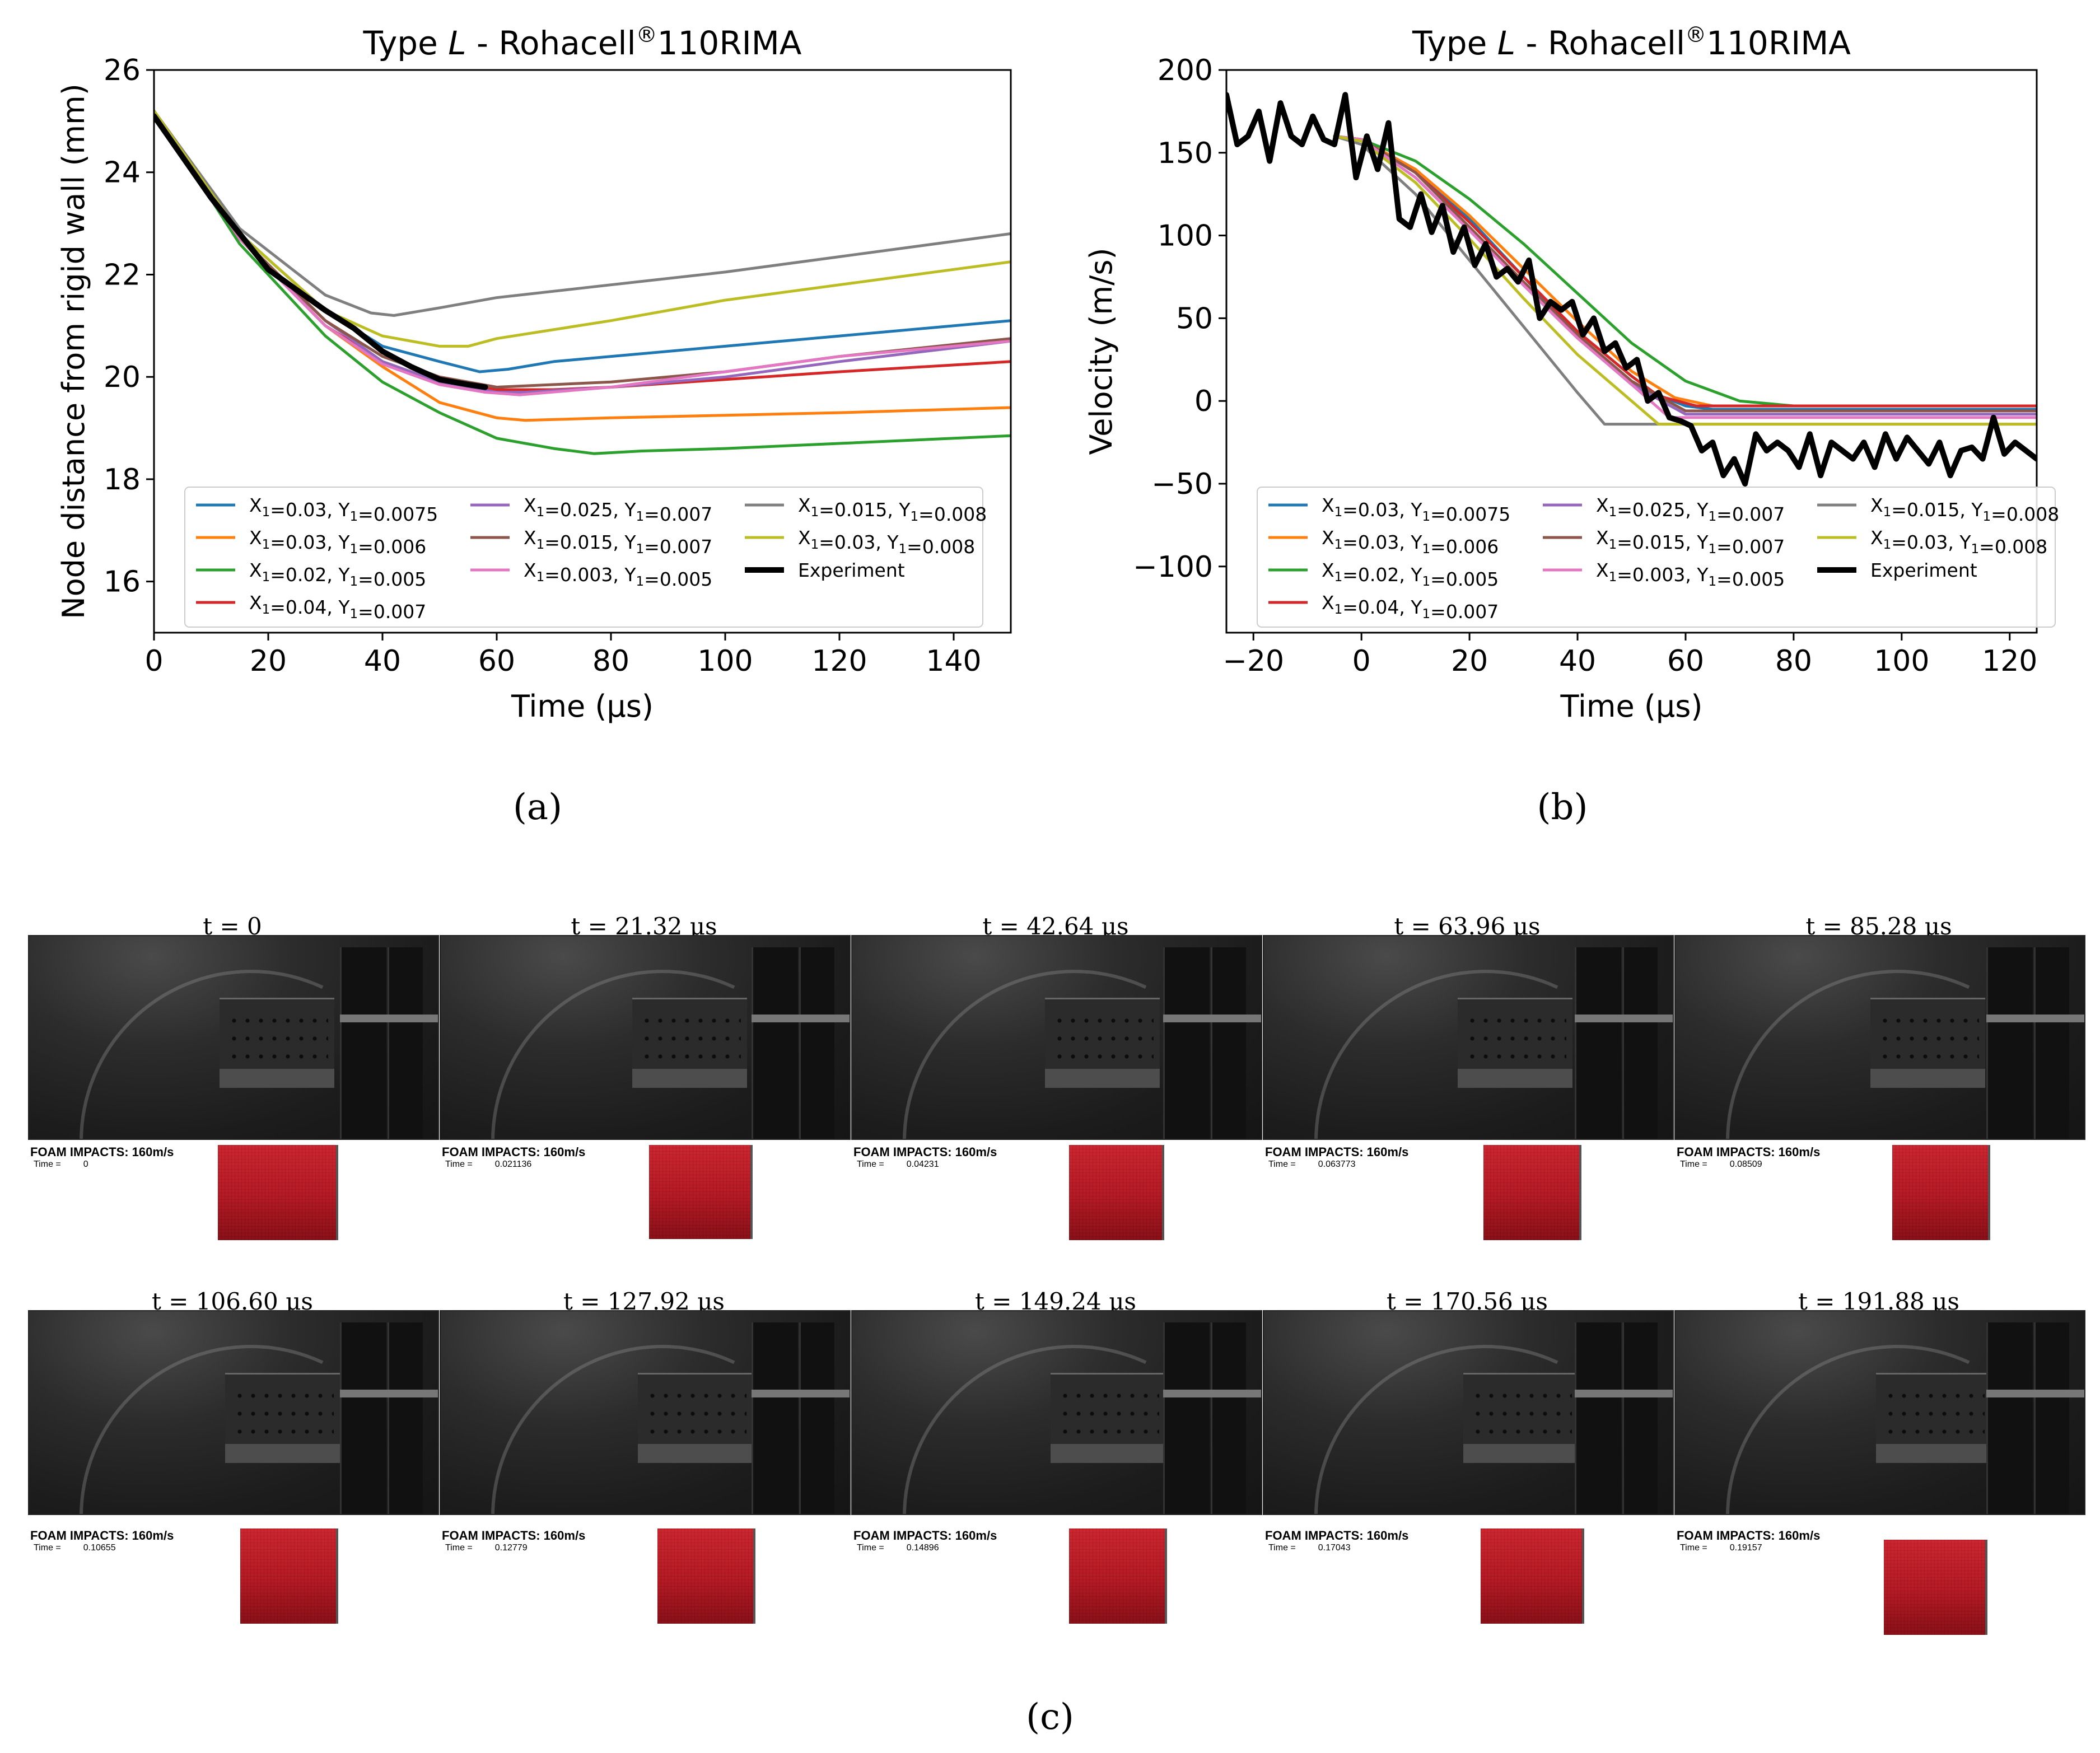 This screenshot has width=2100, height=1753. Describe the element at coordinates (123, 480) in the screenshot. I see `y-tick-label: 18` at that location.